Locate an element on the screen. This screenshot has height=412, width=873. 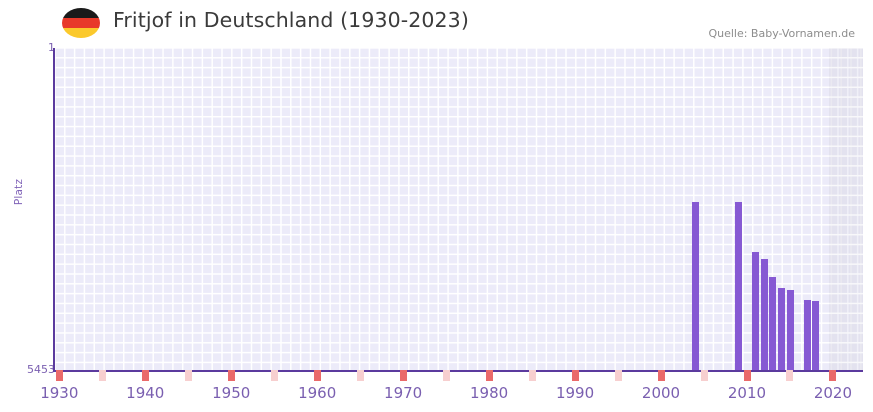
x-axis-tick-label: 2000 is located at coordinates (661, 393).